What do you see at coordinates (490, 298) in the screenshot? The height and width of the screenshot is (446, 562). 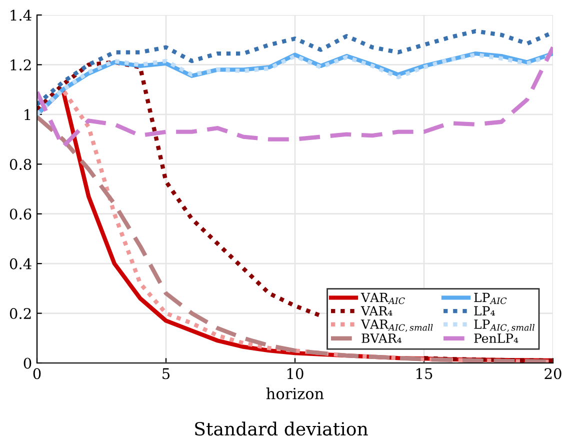 I see `legend-label: LP$_{AIC}$` at bounding box center [490, 298].